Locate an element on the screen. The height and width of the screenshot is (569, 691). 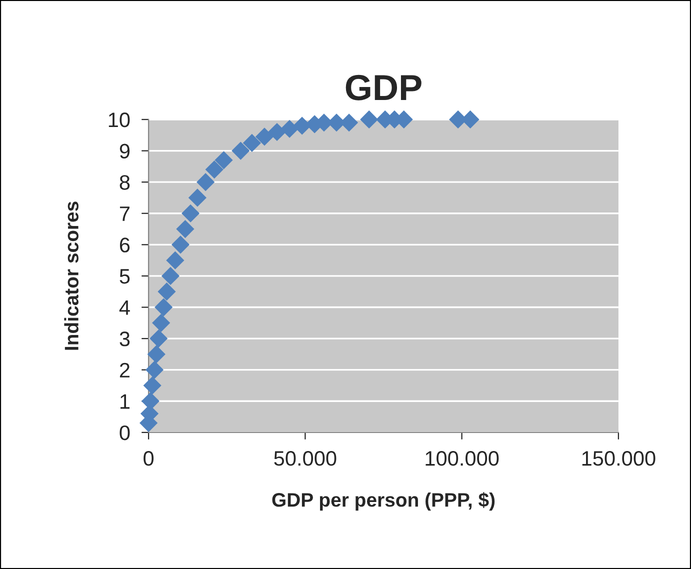
y-tick-label: 4 is located at coordinates (124, 307).